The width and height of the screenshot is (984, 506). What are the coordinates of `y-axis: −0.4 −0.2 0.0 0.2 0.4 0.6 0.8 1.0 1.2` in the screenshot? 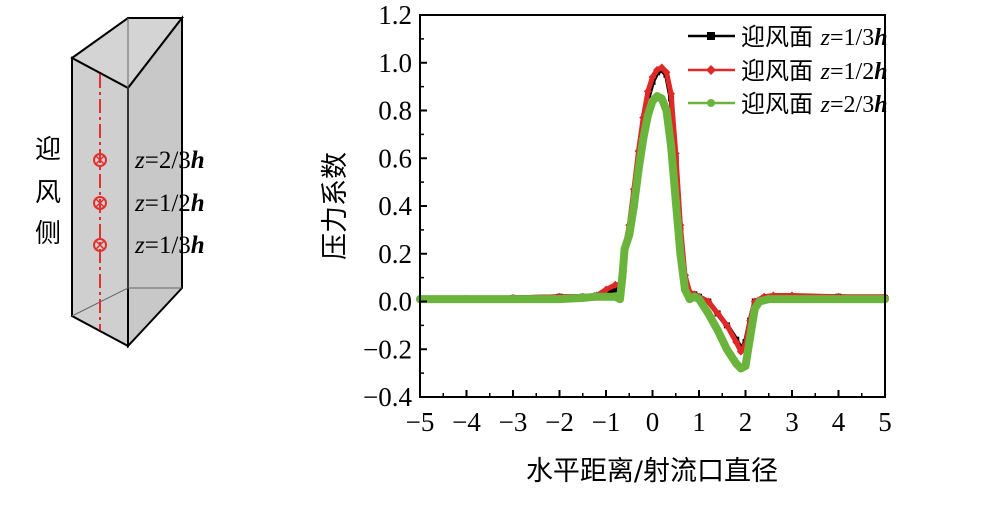 It's located at (395, 206).